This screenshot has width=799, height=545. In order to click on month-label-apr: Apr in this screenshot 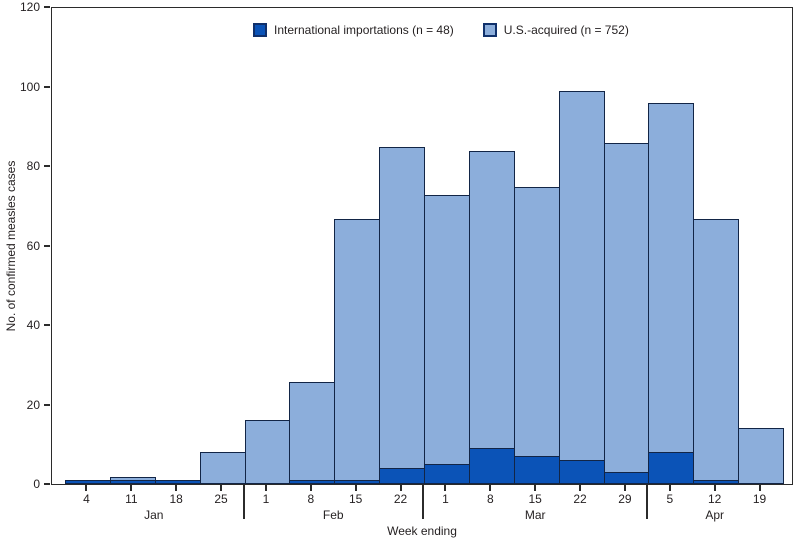, I will do `click(715, 515)`.